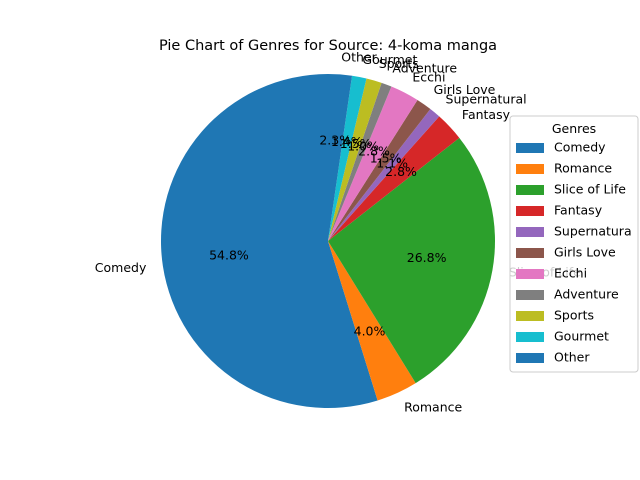  I want to click on legend-label-supernatura: Supernatura, so click(593, 231).